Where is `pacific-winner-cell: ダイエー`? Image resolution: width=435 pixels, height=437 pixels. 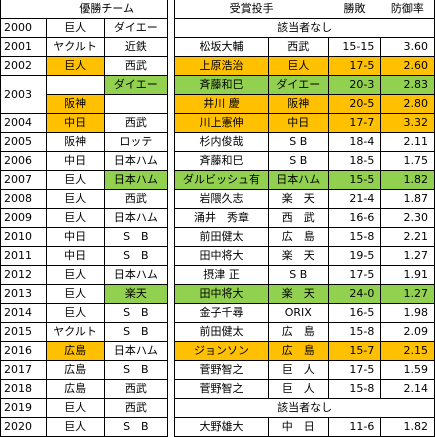
pacific-winner-cell: ダイエー is located at coordinates (136, 85).